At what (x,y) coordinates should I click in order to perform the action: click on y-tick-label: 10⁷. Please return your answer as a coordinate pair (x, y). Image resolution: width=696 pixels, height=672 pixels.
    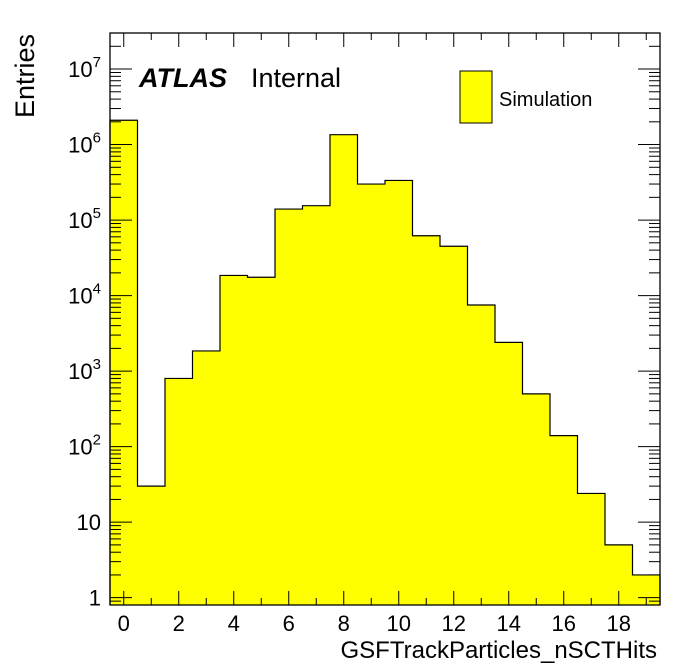
    Looking at the image, I should click on (84, 68).